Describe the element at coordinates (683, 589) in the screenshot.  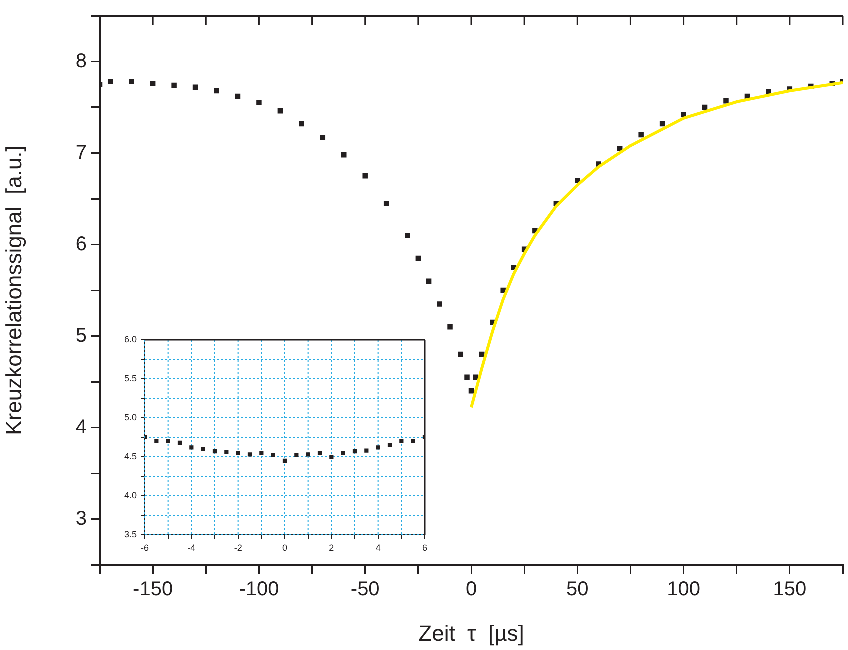
I see `x-tick-label: 100` at that location.